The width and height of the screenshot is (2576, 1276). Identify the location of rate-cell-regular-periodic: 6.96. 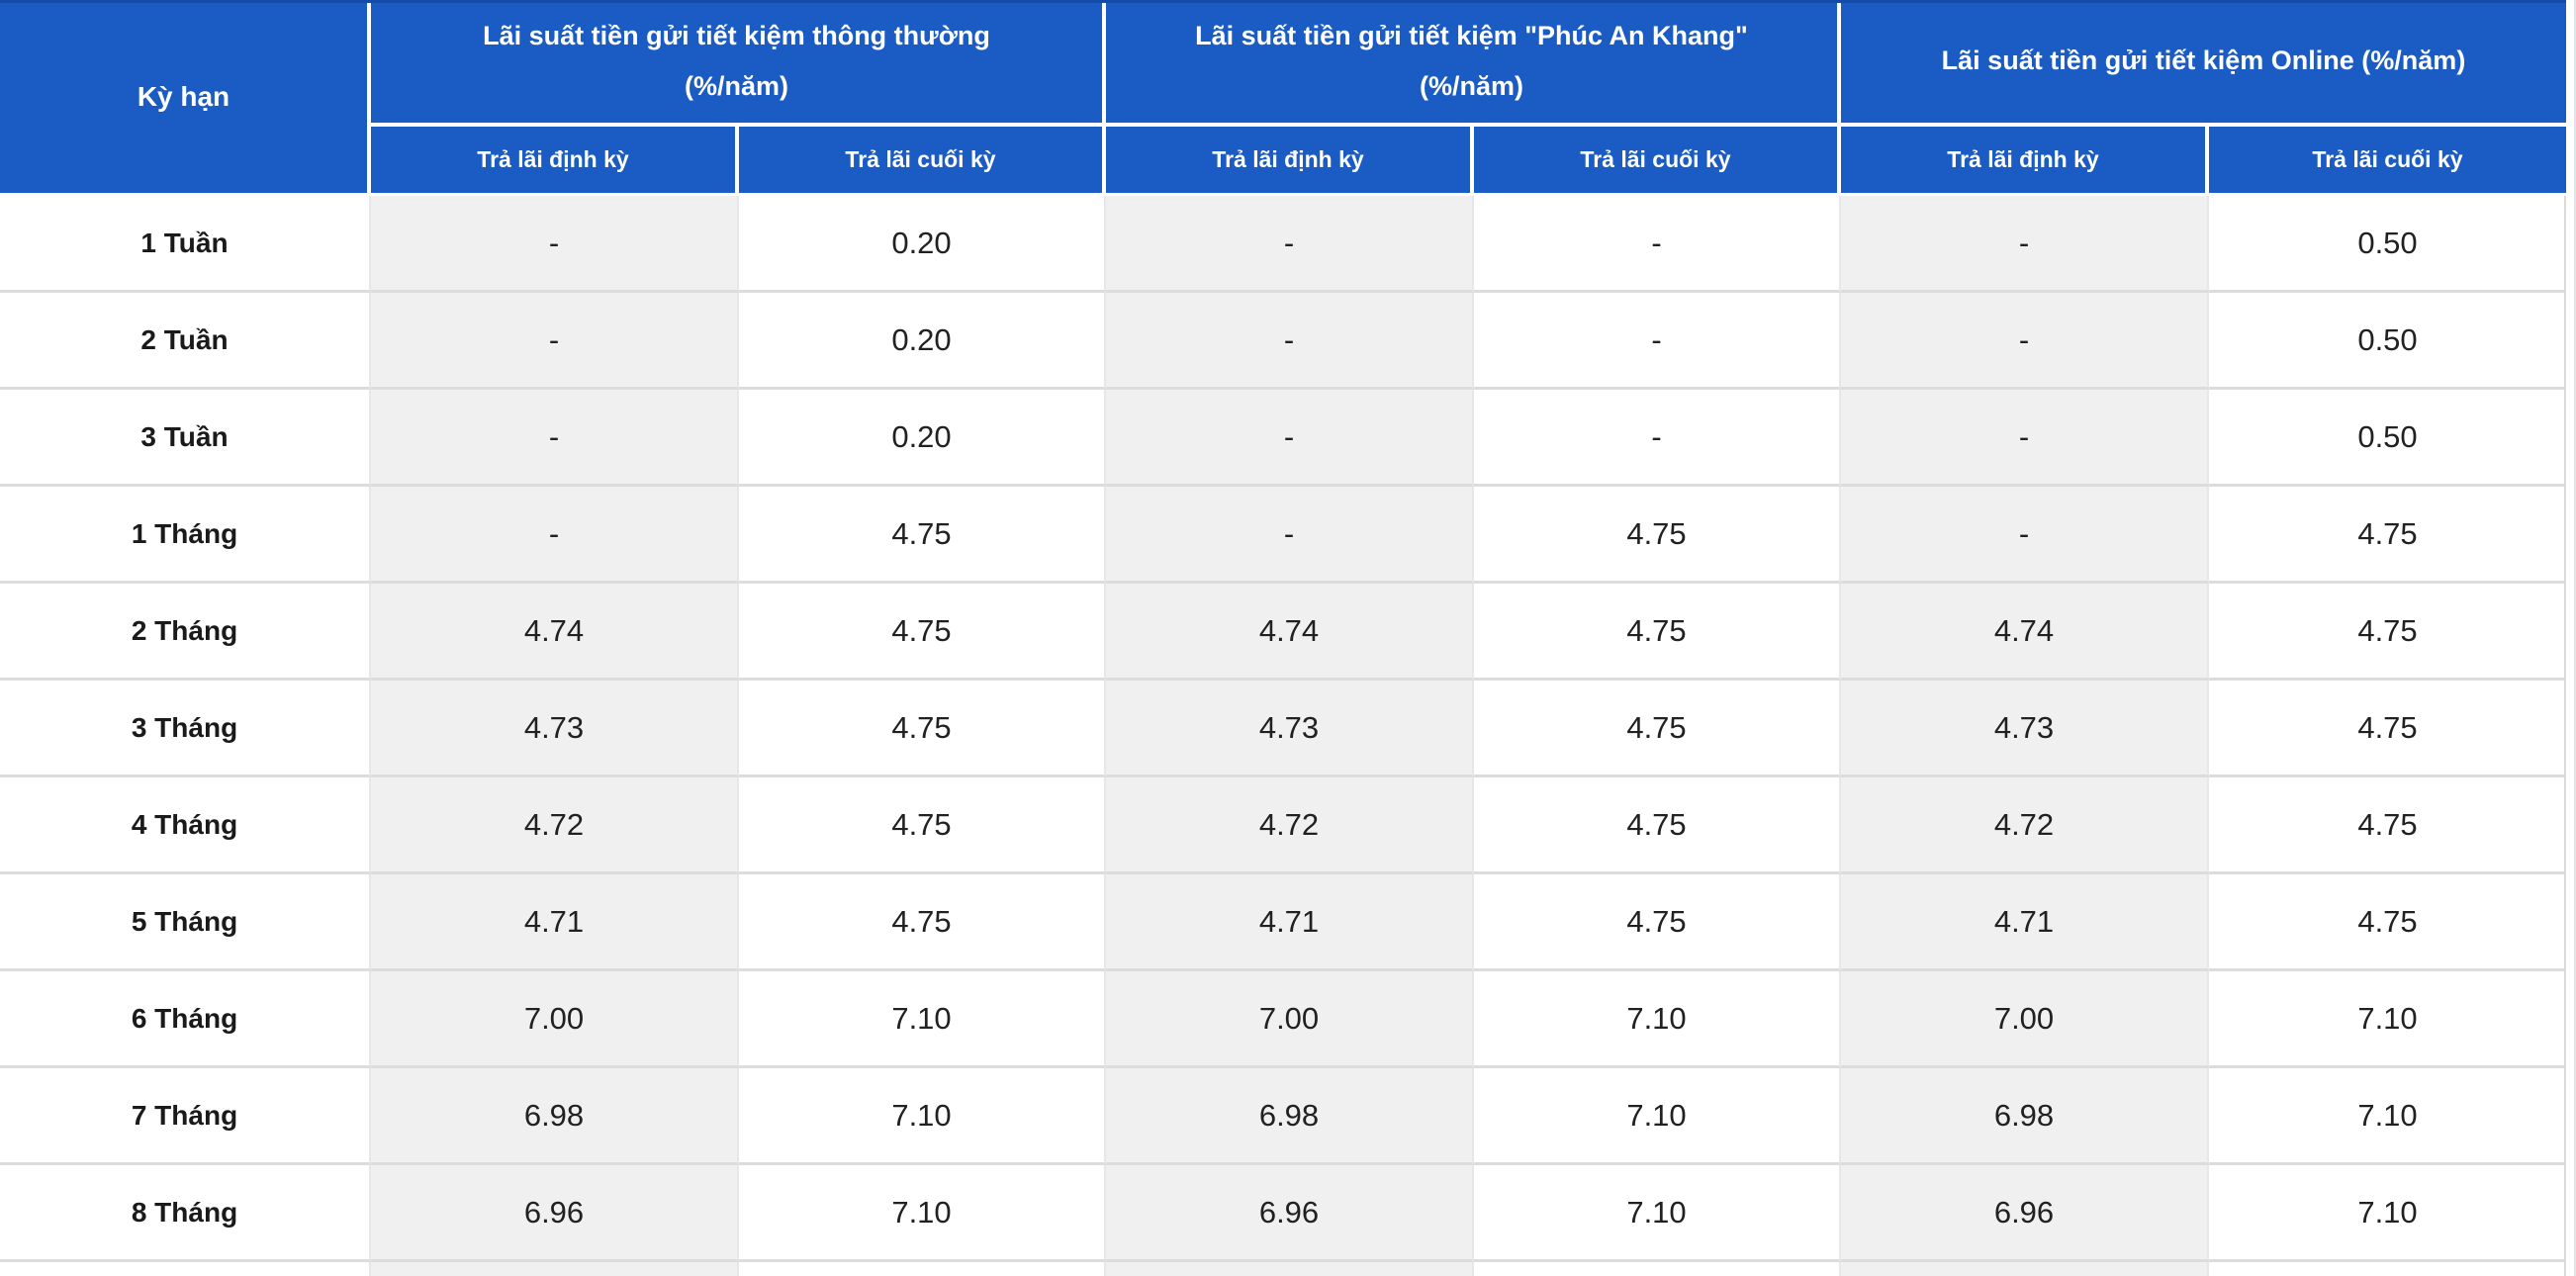
(555, 1213).